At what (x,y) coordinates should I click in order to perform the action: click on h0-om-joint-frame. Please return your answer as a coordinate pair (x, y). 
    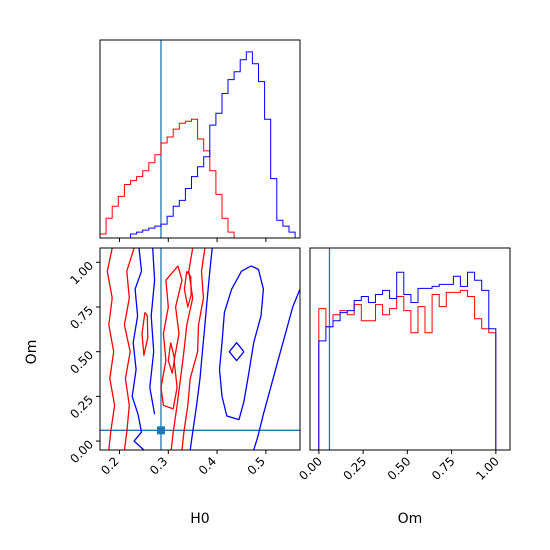
    Looking at the image, I should click on (200, 349).